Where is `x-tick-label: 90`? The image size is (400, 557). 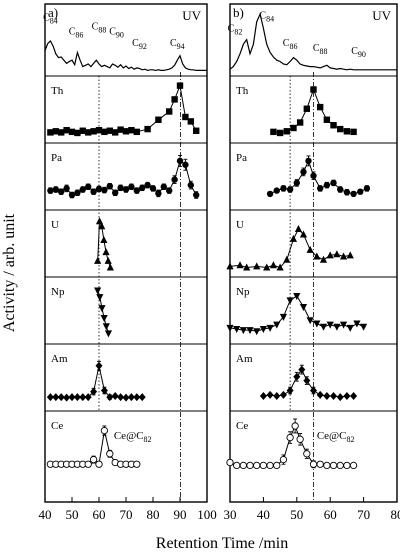 x-tick-label: 90 is located at coordinates (180, 514).